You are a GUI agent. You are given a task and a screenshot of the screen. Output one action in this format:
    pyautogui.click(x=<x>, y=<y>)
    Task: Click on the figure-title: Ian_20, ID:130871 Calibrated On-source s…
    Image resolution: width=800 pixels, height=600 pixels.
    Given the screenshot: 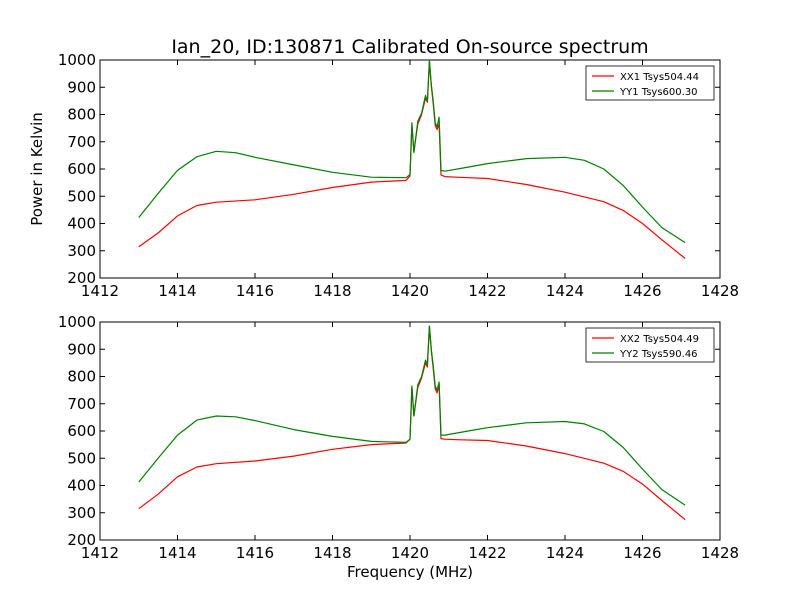 What is the action you would take?
    pyautogui.click(x=409, y=47)
    